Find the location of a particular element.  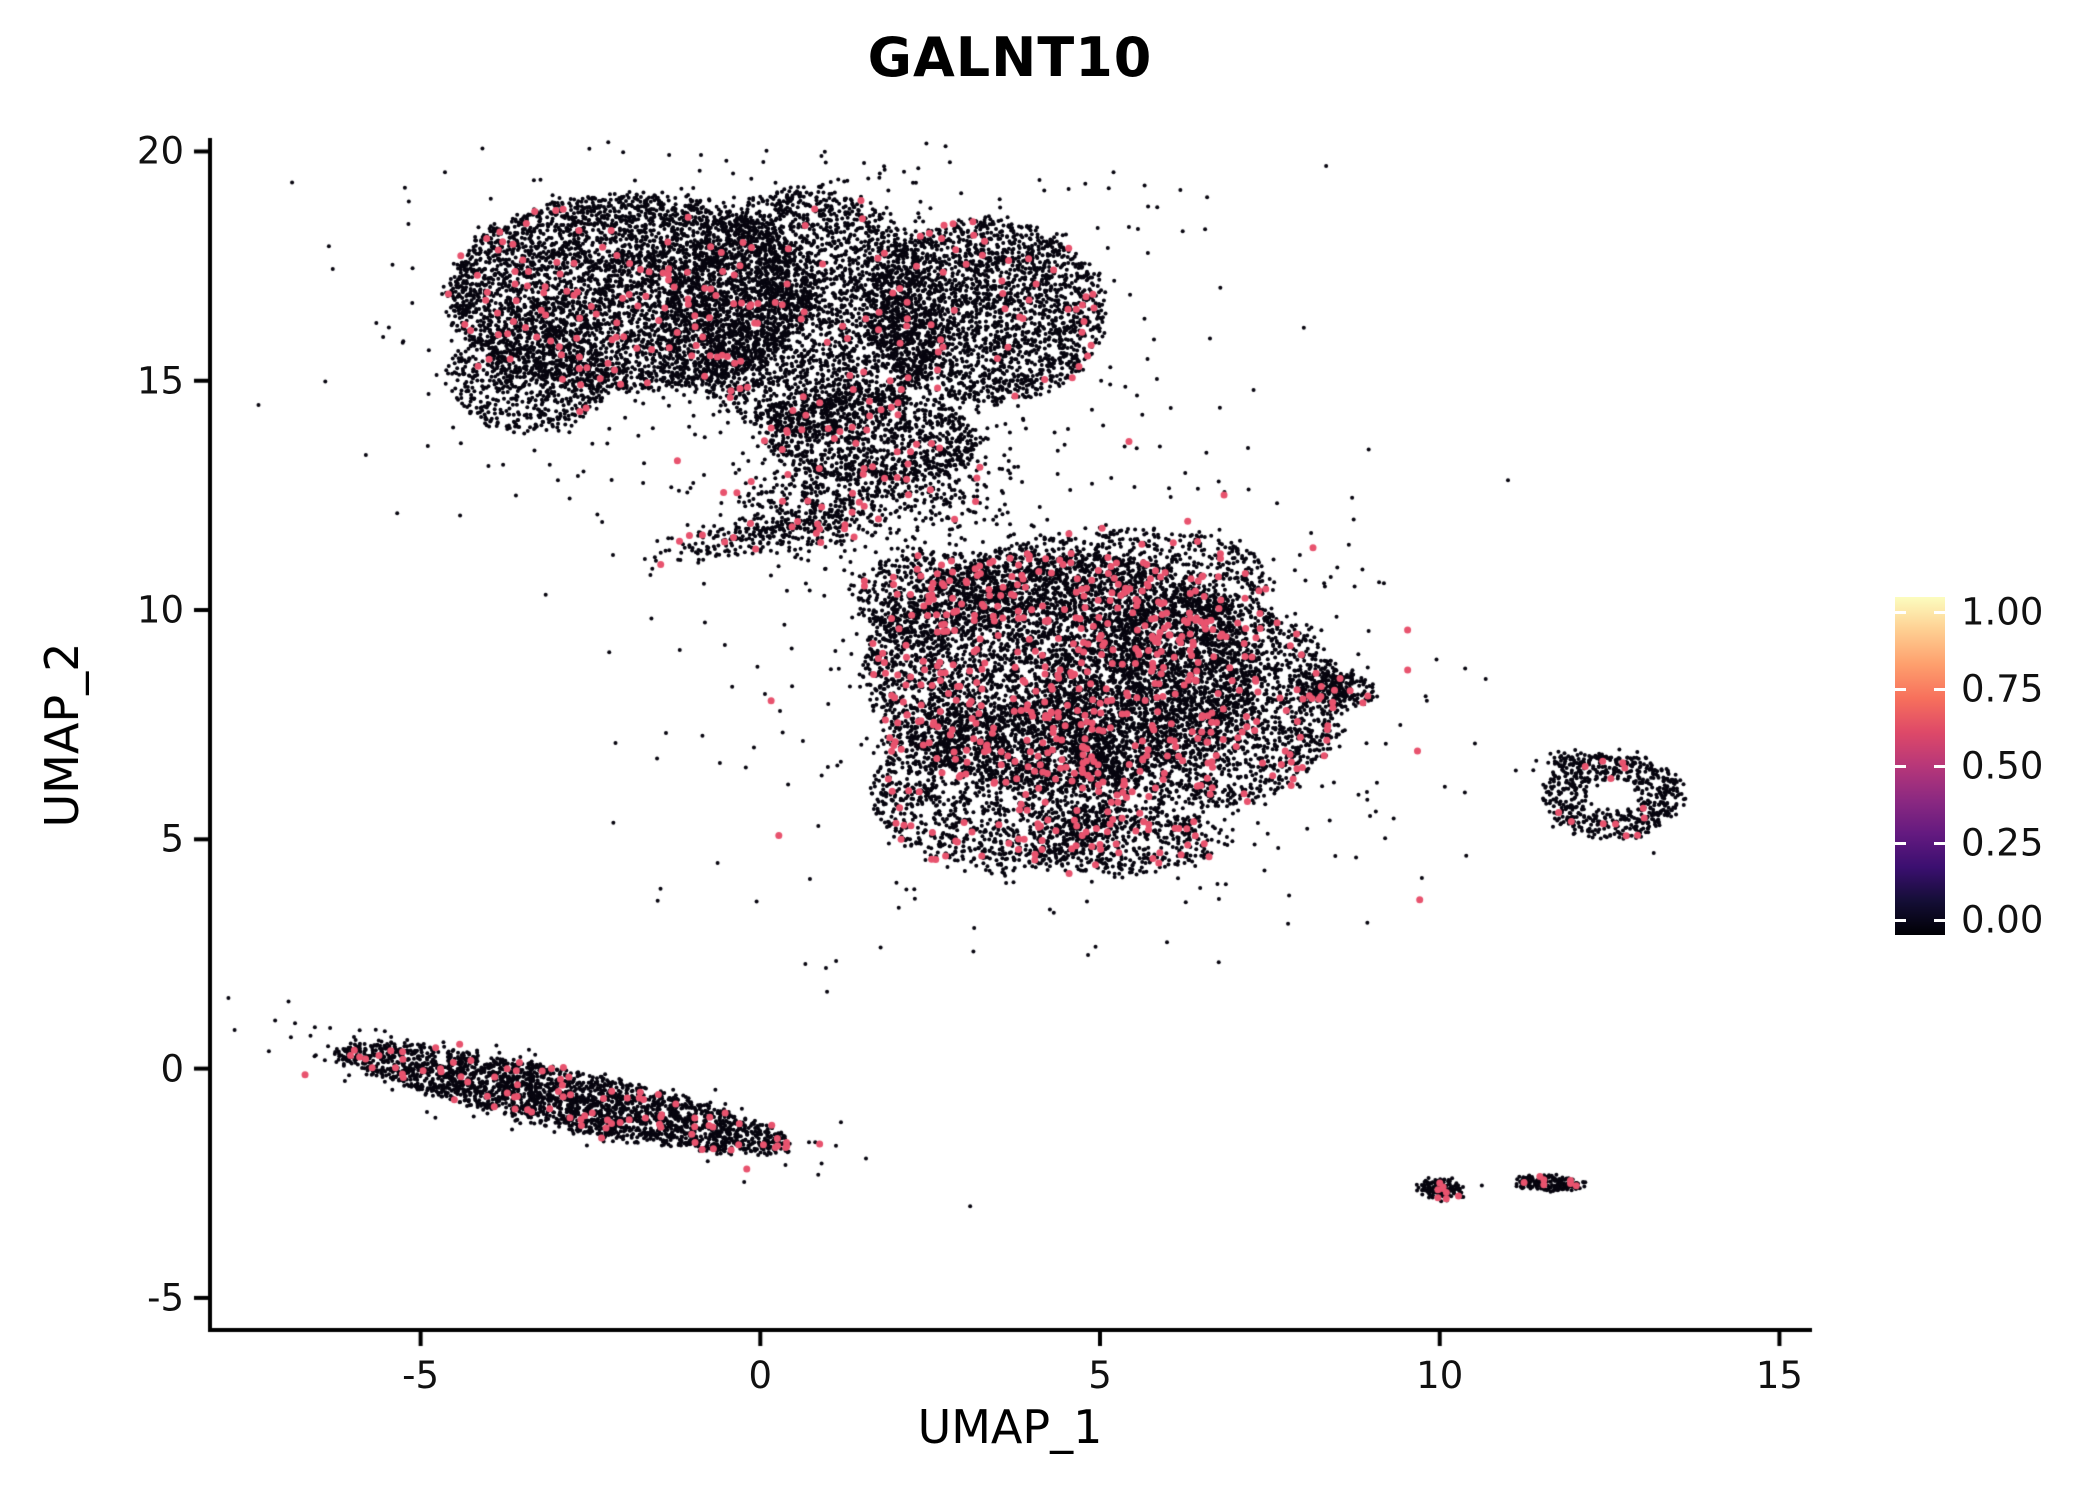

y-axis-title: UMAP_2 is located at coordinates (62, 735).